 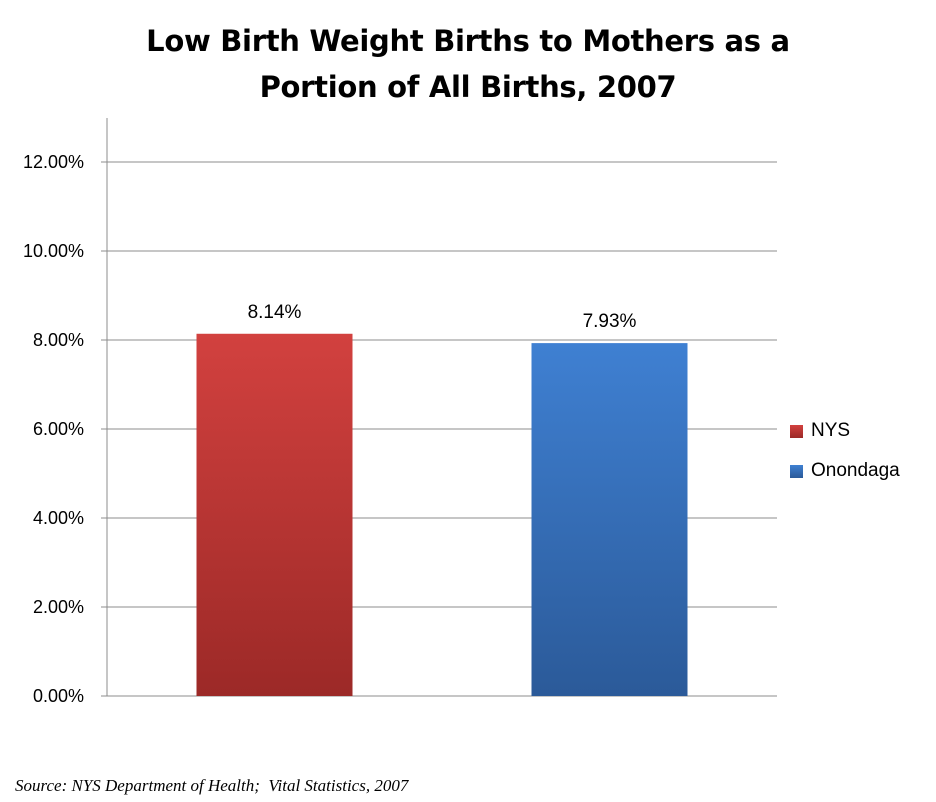 What do you see at coordinates (58, 696) in the screenshot?
I see `y-tick-label: 0.00%` at bounding box center [58, 696].